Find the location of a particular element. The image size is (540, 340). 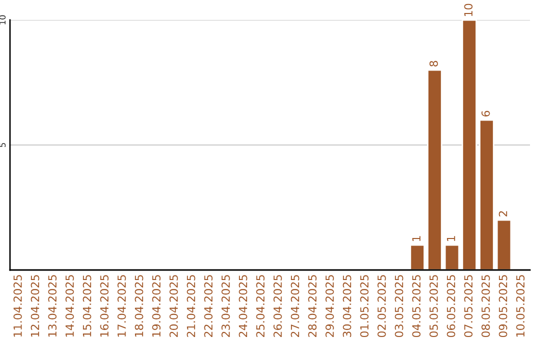

data-label: 8 is located at coordinates (433, 63).